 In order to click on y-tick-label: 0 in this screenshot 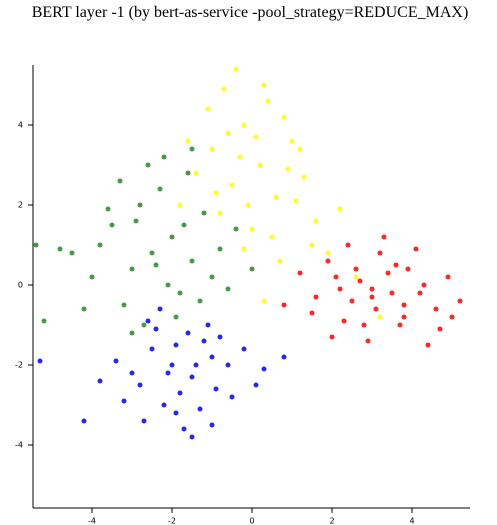, I will do `click(20, 285)`.